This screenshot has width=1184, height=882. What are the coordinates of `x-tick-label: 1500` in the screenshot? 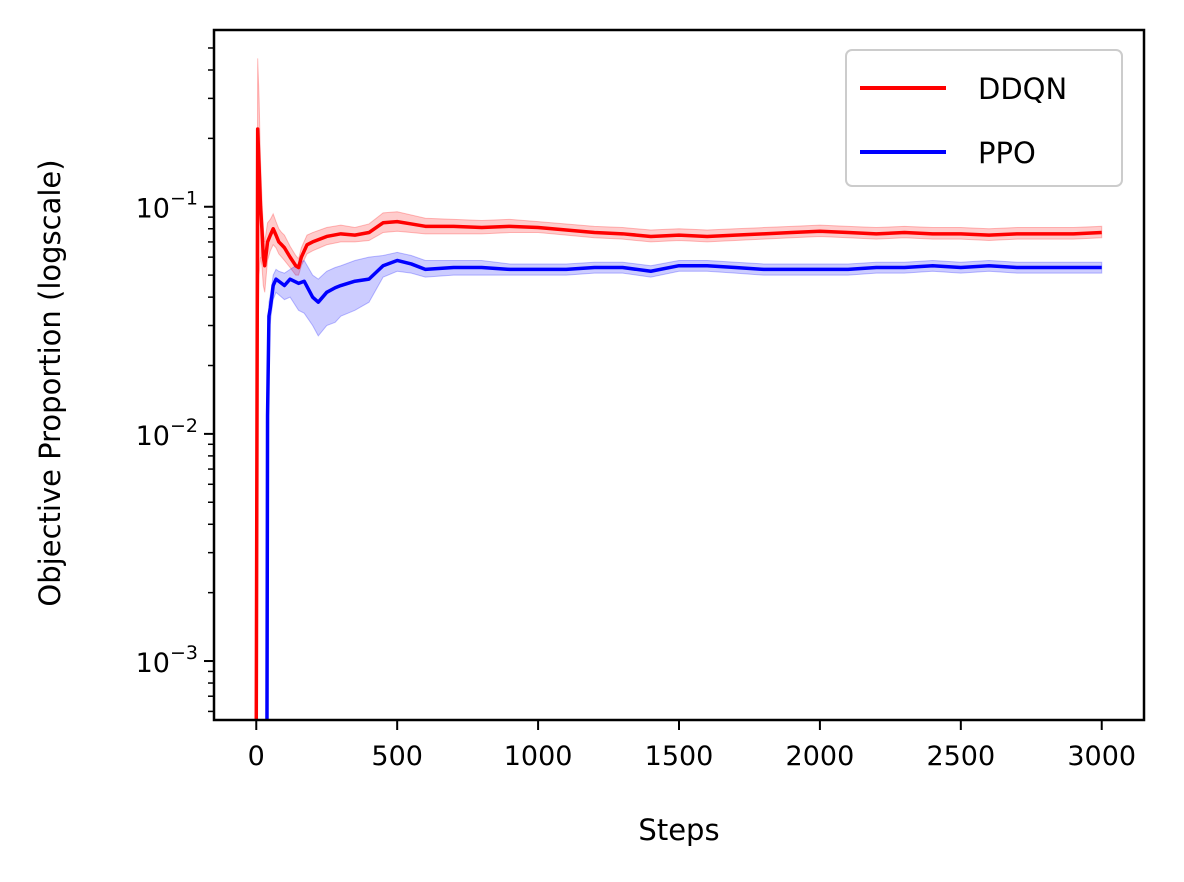 It's located at (679, 756).